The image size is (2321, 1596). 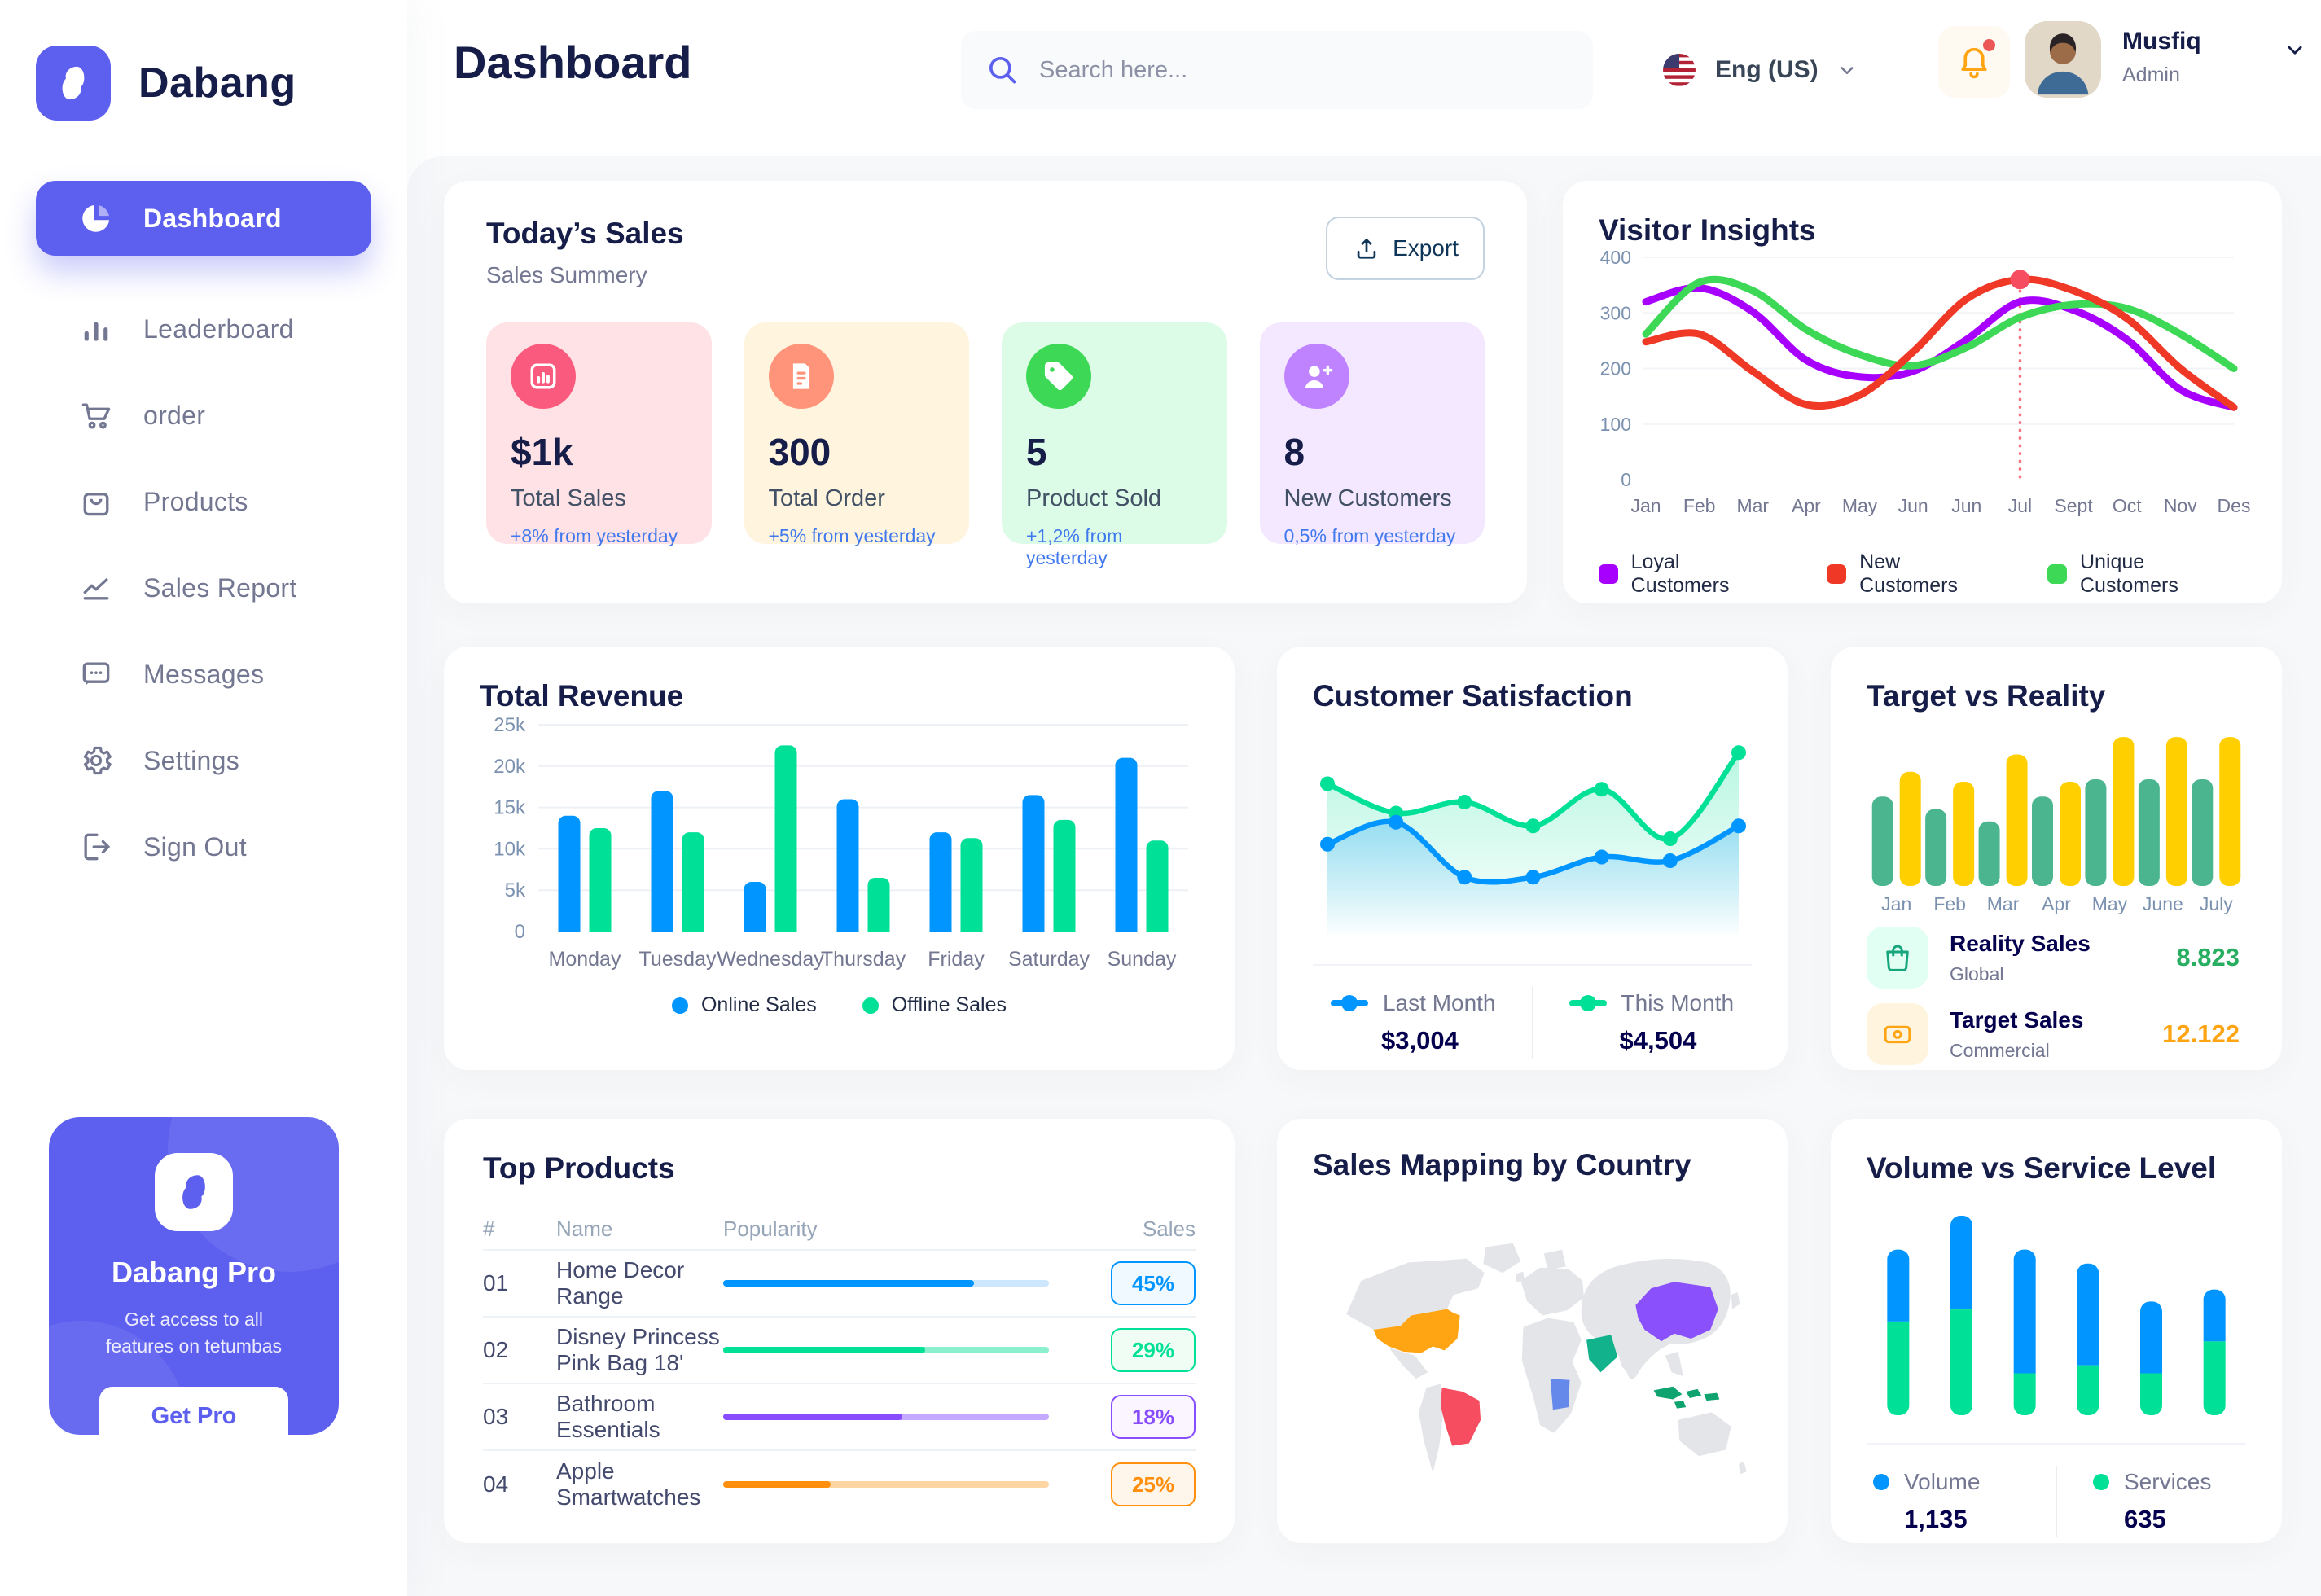 What do you see at coordinates (770, 960) in the screenshot?
I see `svg-text: Wednesday` at bounding box center [770, 960].